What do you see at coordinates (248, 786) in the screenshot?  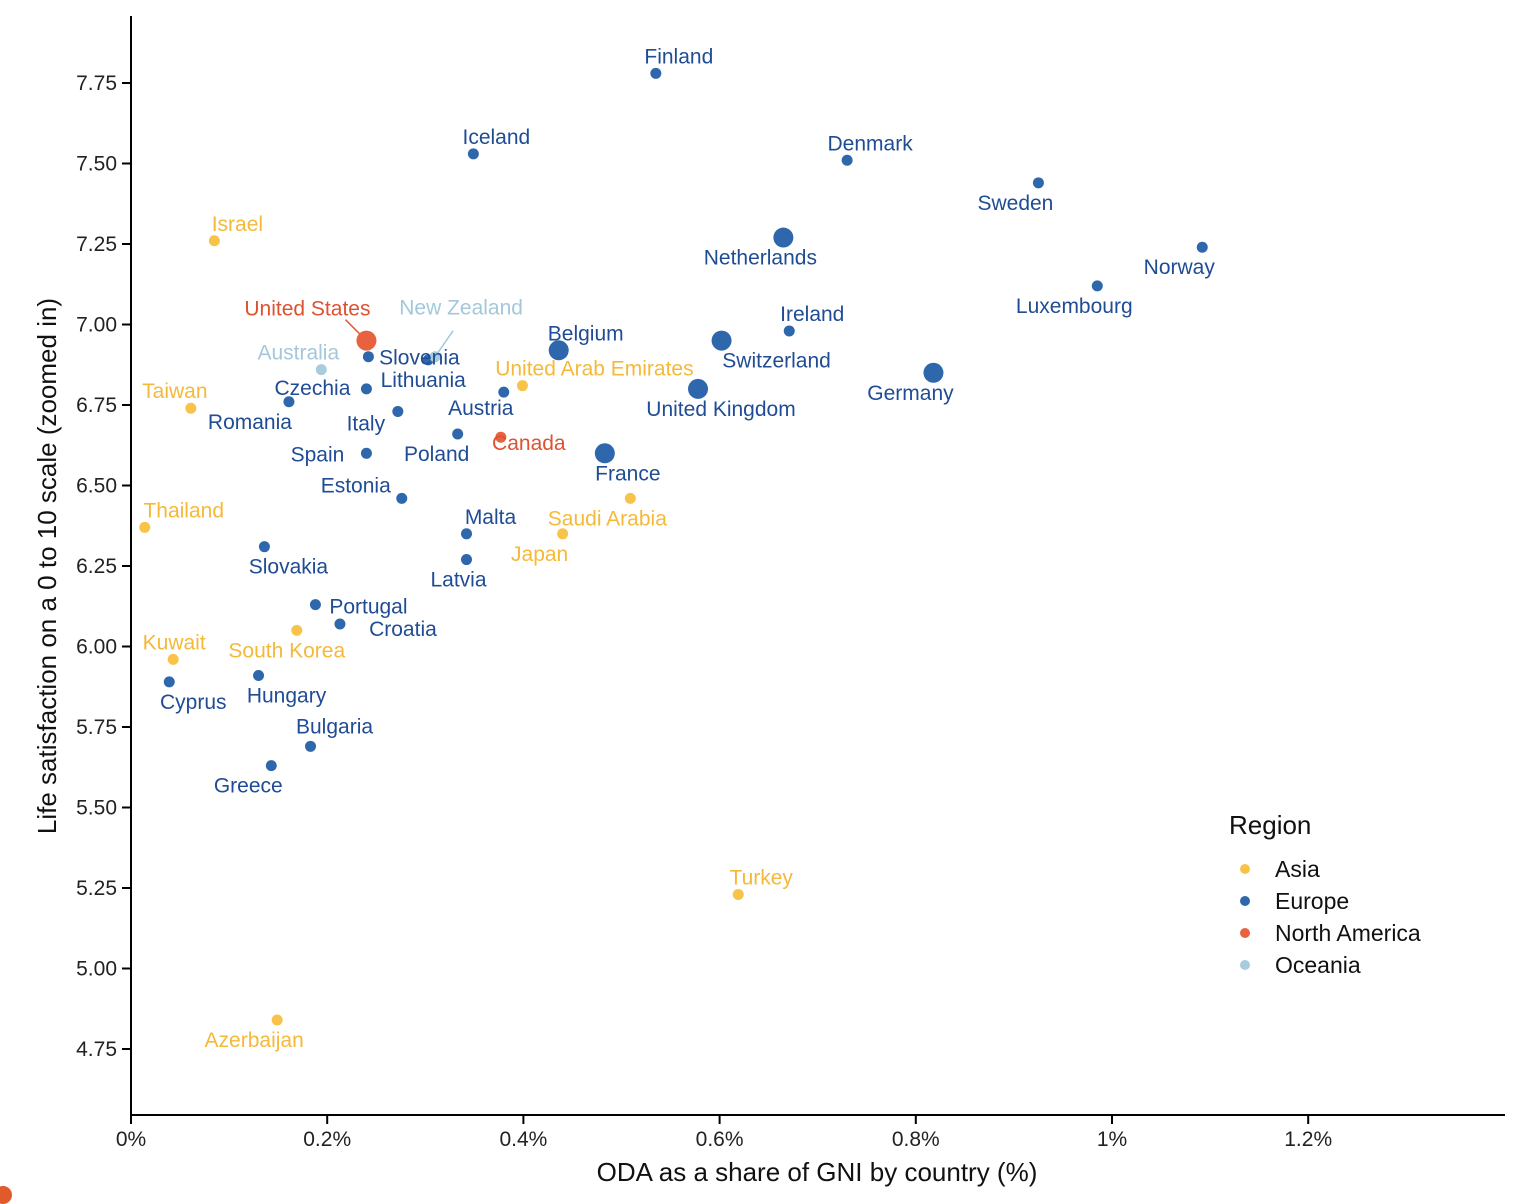 I see `label-greece: Greece` at bounding box center [248, 786].